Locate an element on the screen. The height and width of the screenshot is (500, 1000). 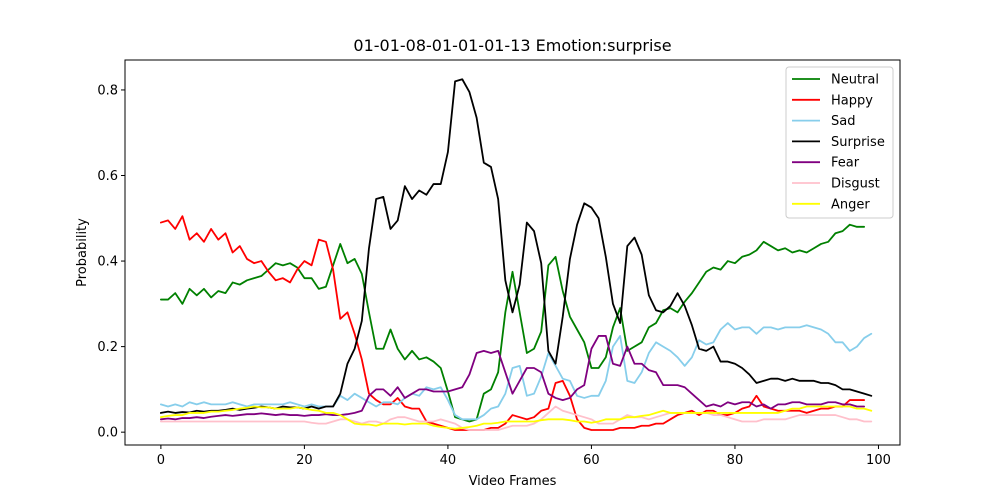
y-tick-label: 0.8 is located at coordinates (107, 90).